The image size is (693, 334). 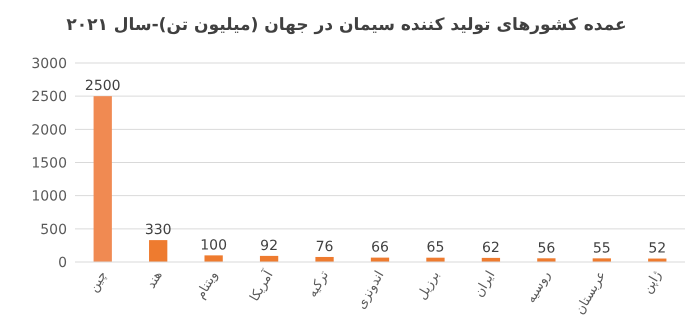 I want to click on data-label: 66, so click(x=380, y=248).